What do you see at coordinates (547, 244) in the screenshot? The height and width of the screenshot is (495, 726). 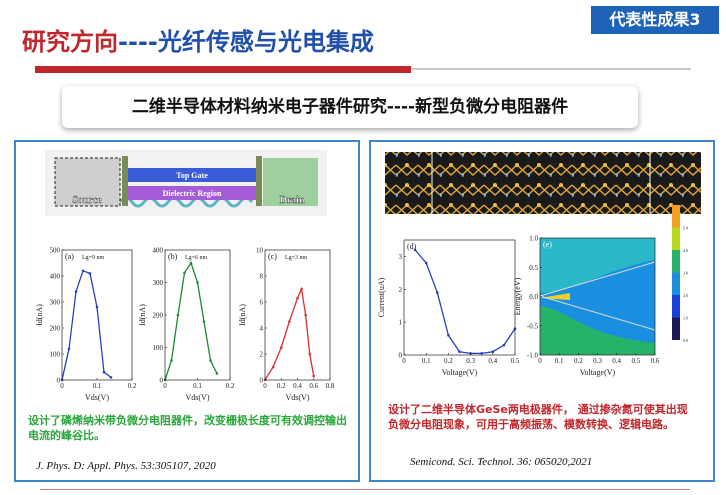 I see `panel-label: (e)` at bounding box center [547, 244].